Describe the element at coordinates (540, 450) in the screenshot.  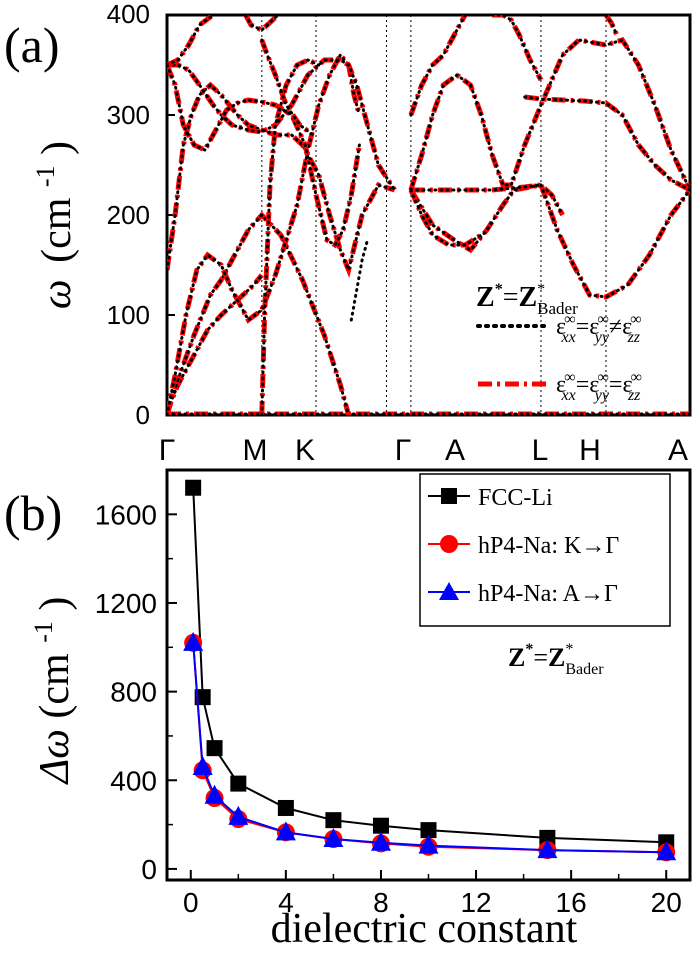
I see `panel-a-xlabel-l: L` at that location.